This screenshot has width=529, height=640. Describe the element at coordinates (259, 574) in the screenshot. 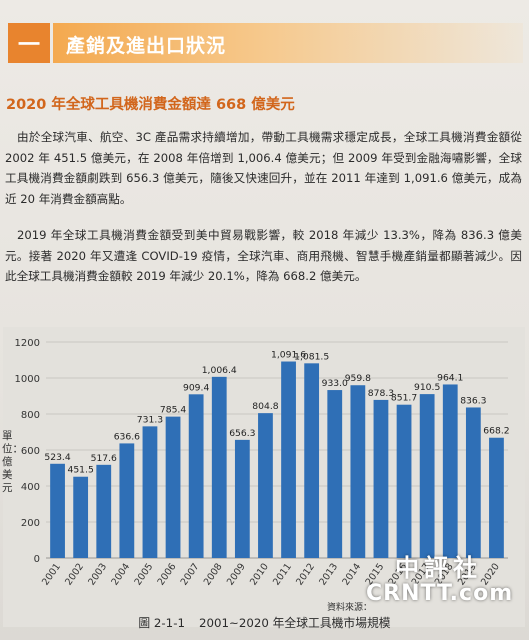

I see `x-tick-label: 2010` at that location.